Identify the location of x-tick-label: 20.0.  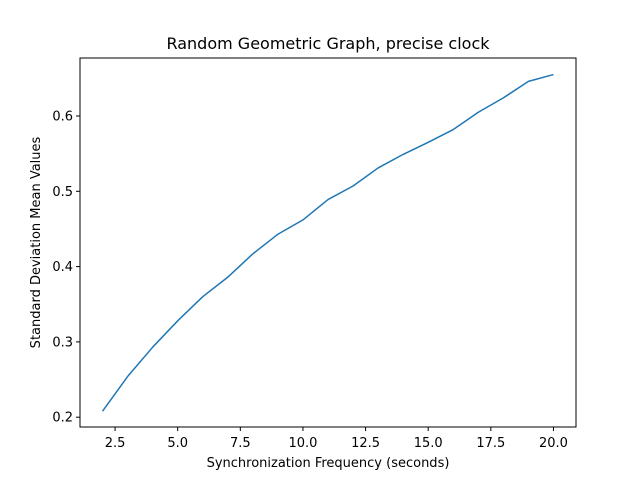
(553, 443).